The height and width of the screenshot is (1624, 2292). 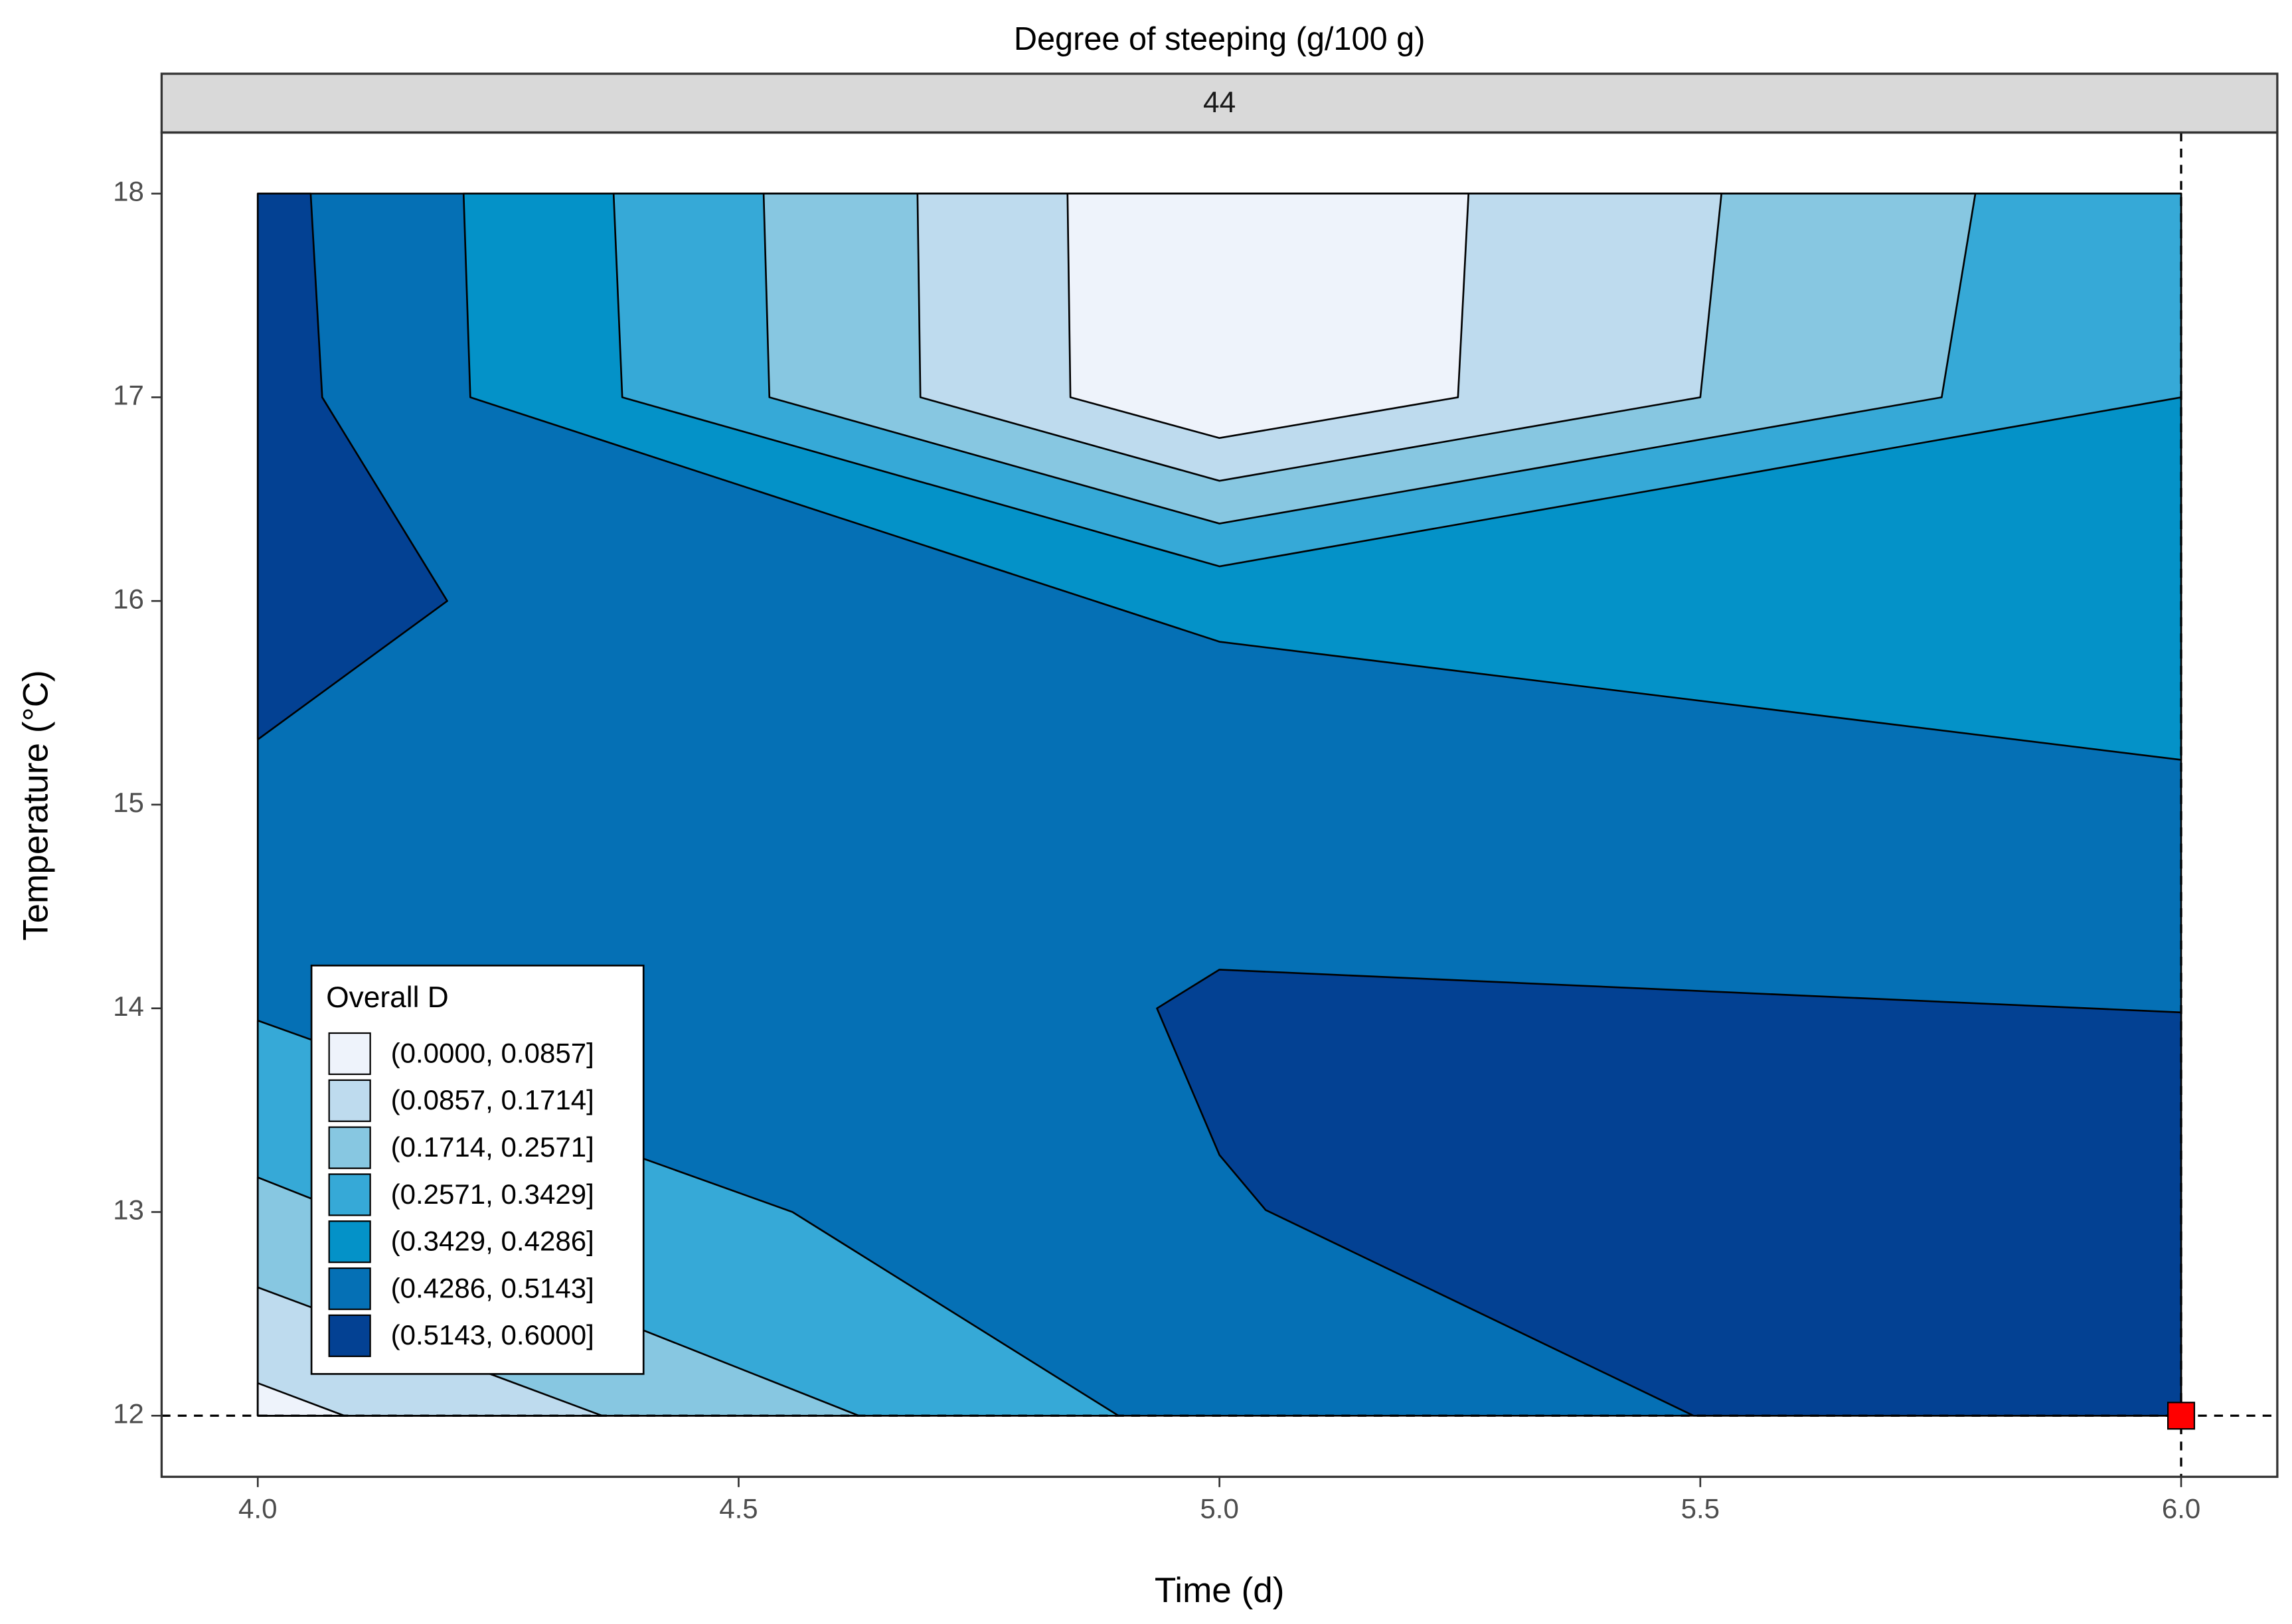 What do you see at coordinates (492, 1241) in the screenshot?
I see `legend-label: (0.3429, 0.4286]` at bounding box center [492, 1241].